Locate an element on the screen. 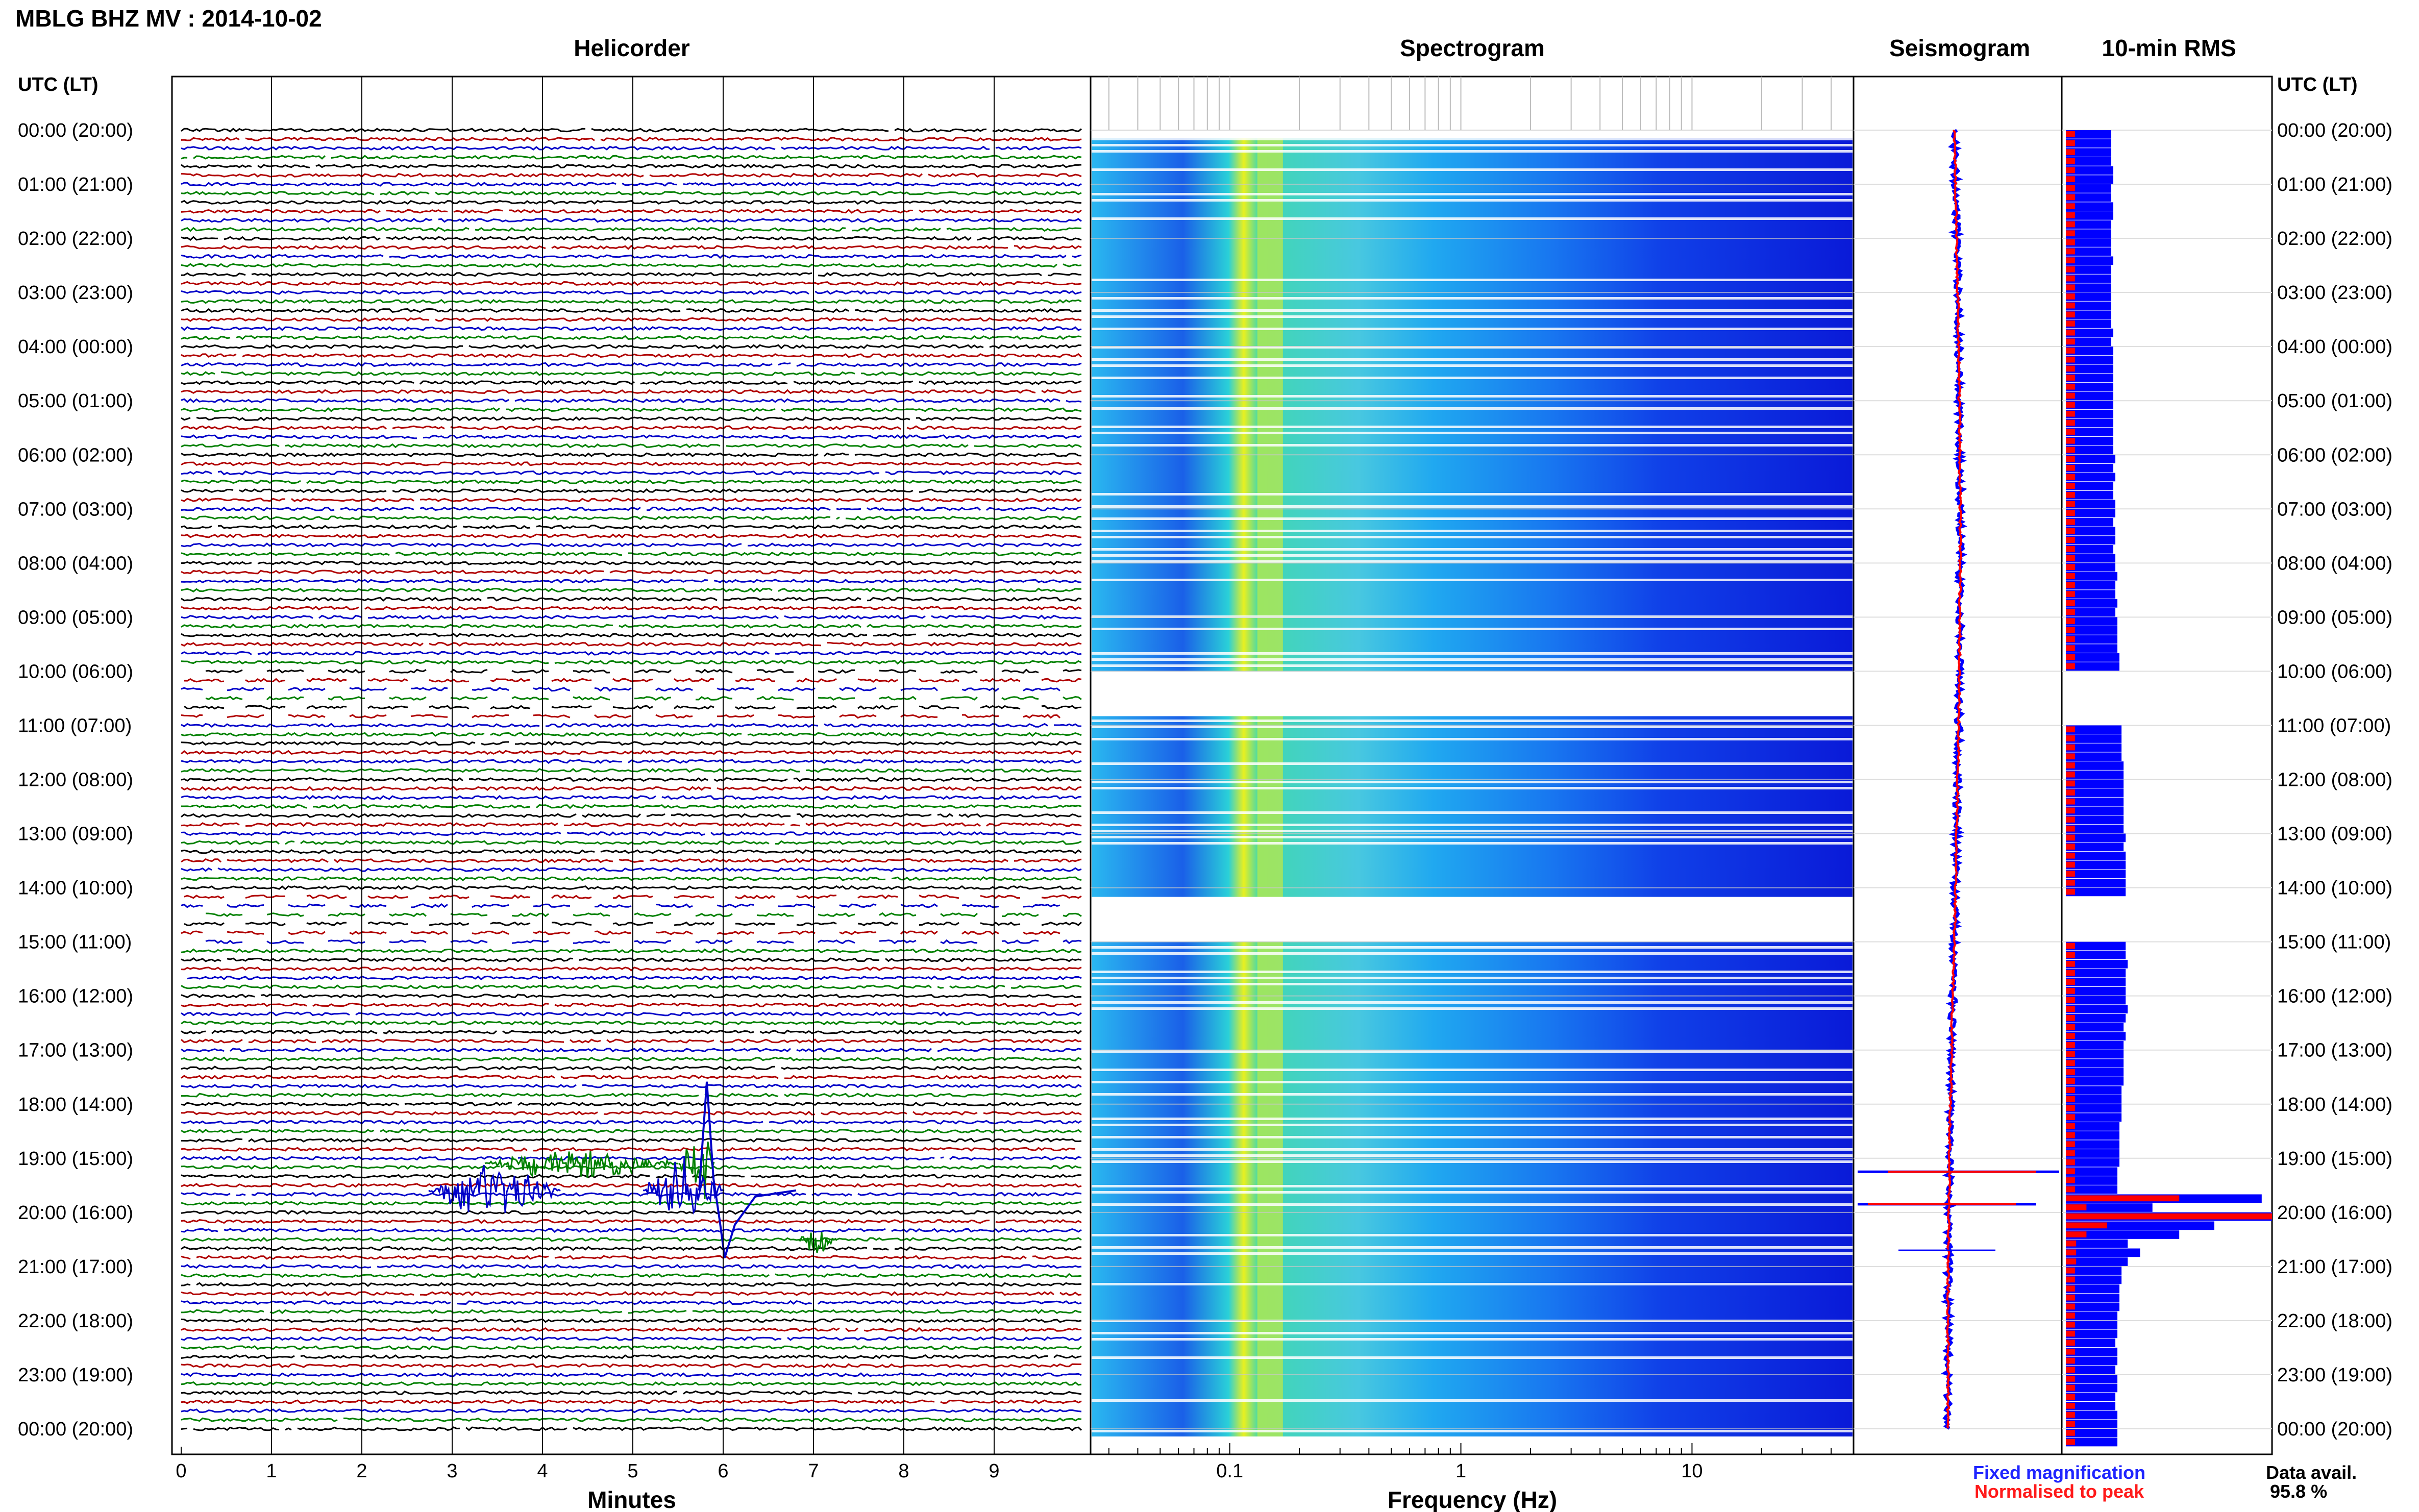 The image size is (2419, 1512). time-label-left: 23:00 (19:00) is located at coordinates (75, 1375).